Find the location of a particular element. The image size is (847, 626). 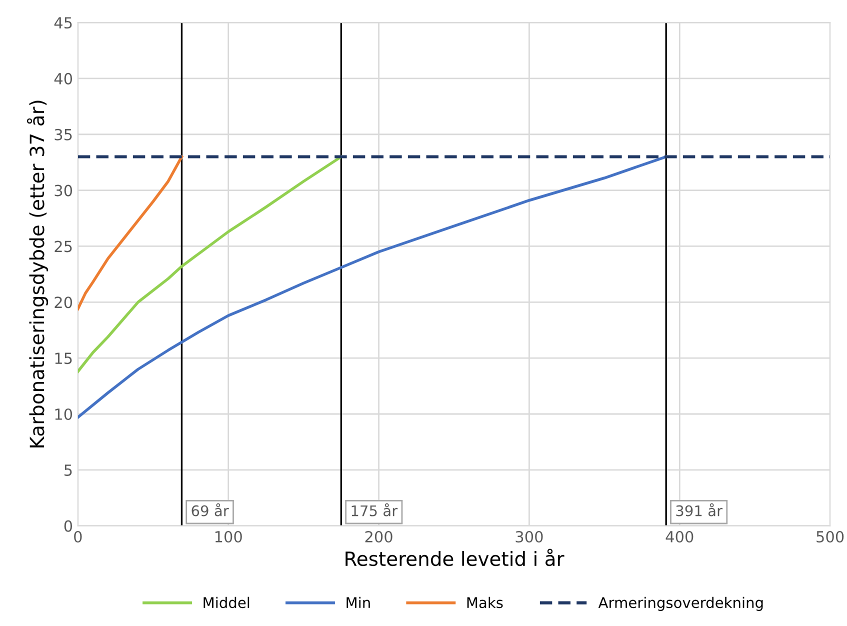

x-tick-label: 400 is located at coordinates (680, 536).